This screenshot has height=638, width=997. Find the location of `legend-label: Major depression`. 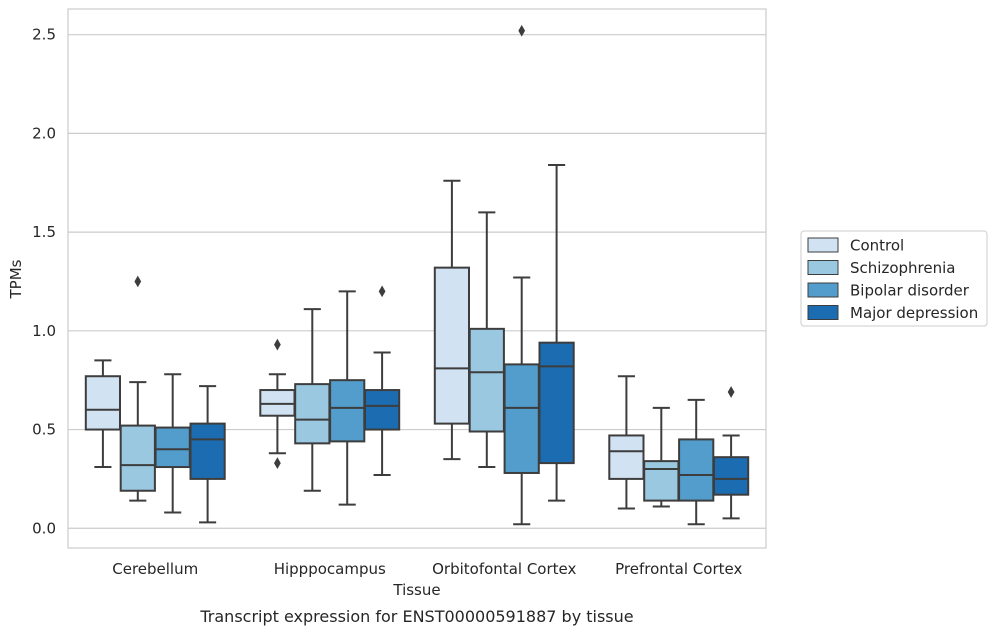

legend-label: Major depression is located at coordinates (914, 313).